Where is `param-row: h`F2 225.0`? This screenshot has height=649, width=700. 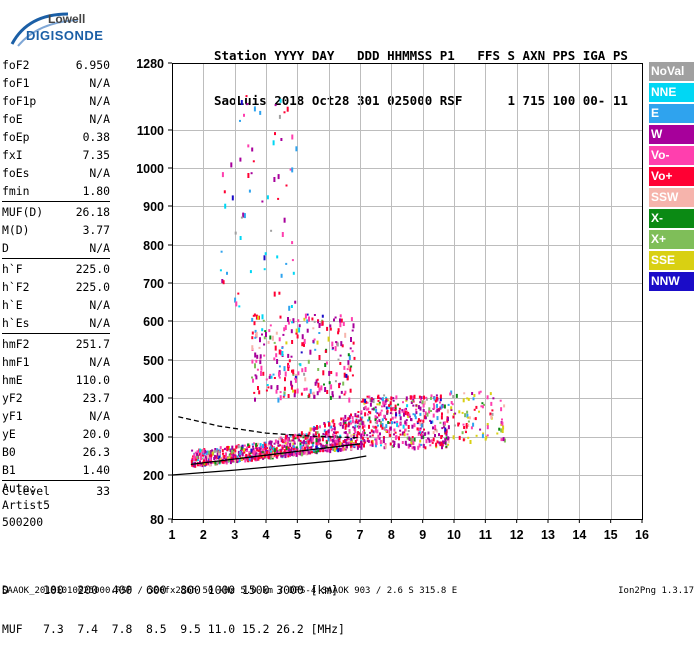 param-row: h`F2 225.0 is located at coordinates (56, 287).